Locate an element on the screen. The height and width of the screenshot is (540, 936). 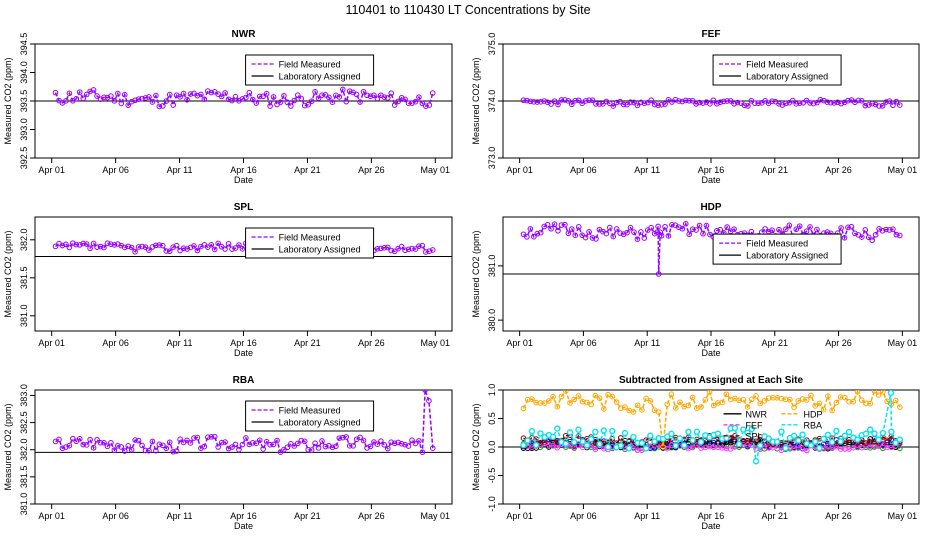
legend-lab-label: Laboratory Assigned is located at coordinates (787, 77).